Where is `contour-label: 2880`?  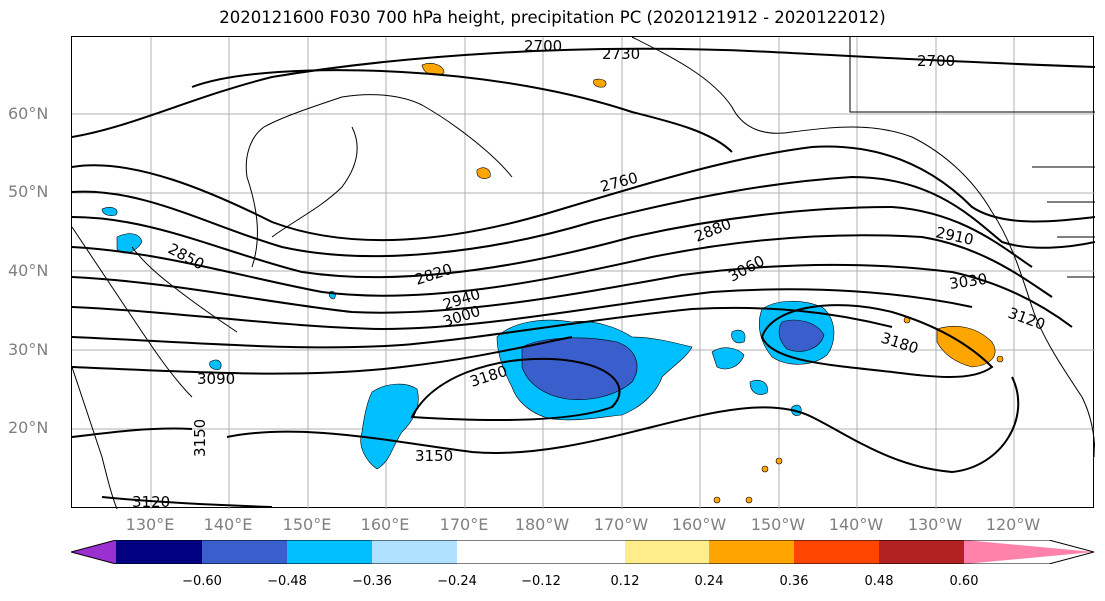
contour-label: 2880 is located at coordinates (713, 230).